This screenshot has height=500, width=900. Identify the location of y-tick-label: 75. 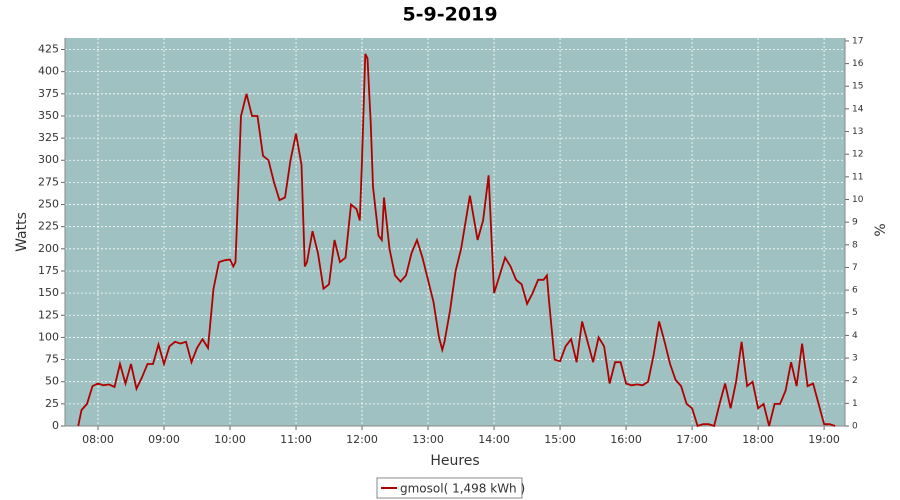
(52, 359).